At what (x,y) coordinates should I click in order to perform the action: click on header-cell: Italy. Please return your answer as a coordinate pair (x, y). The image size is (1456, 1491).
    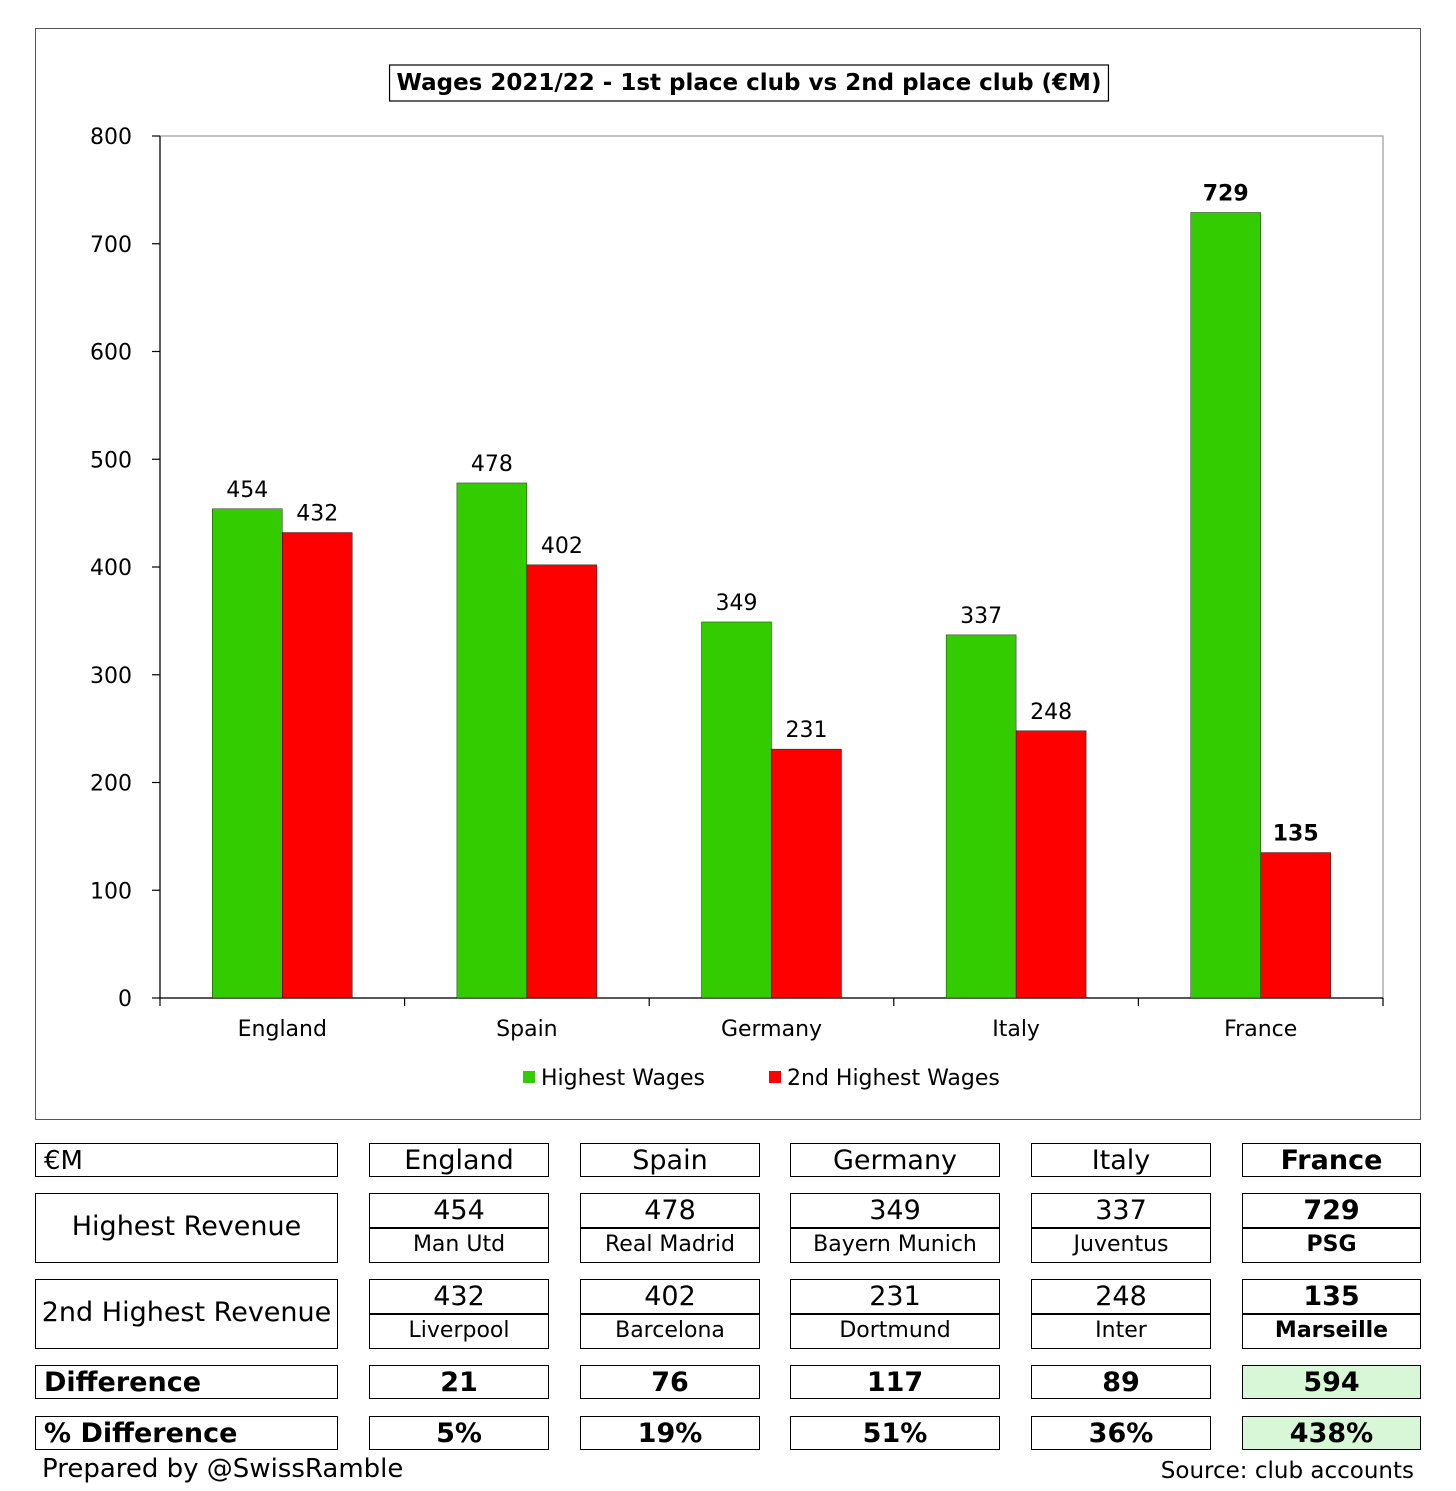
    Looking at the image, I should click on (1121, 1160).